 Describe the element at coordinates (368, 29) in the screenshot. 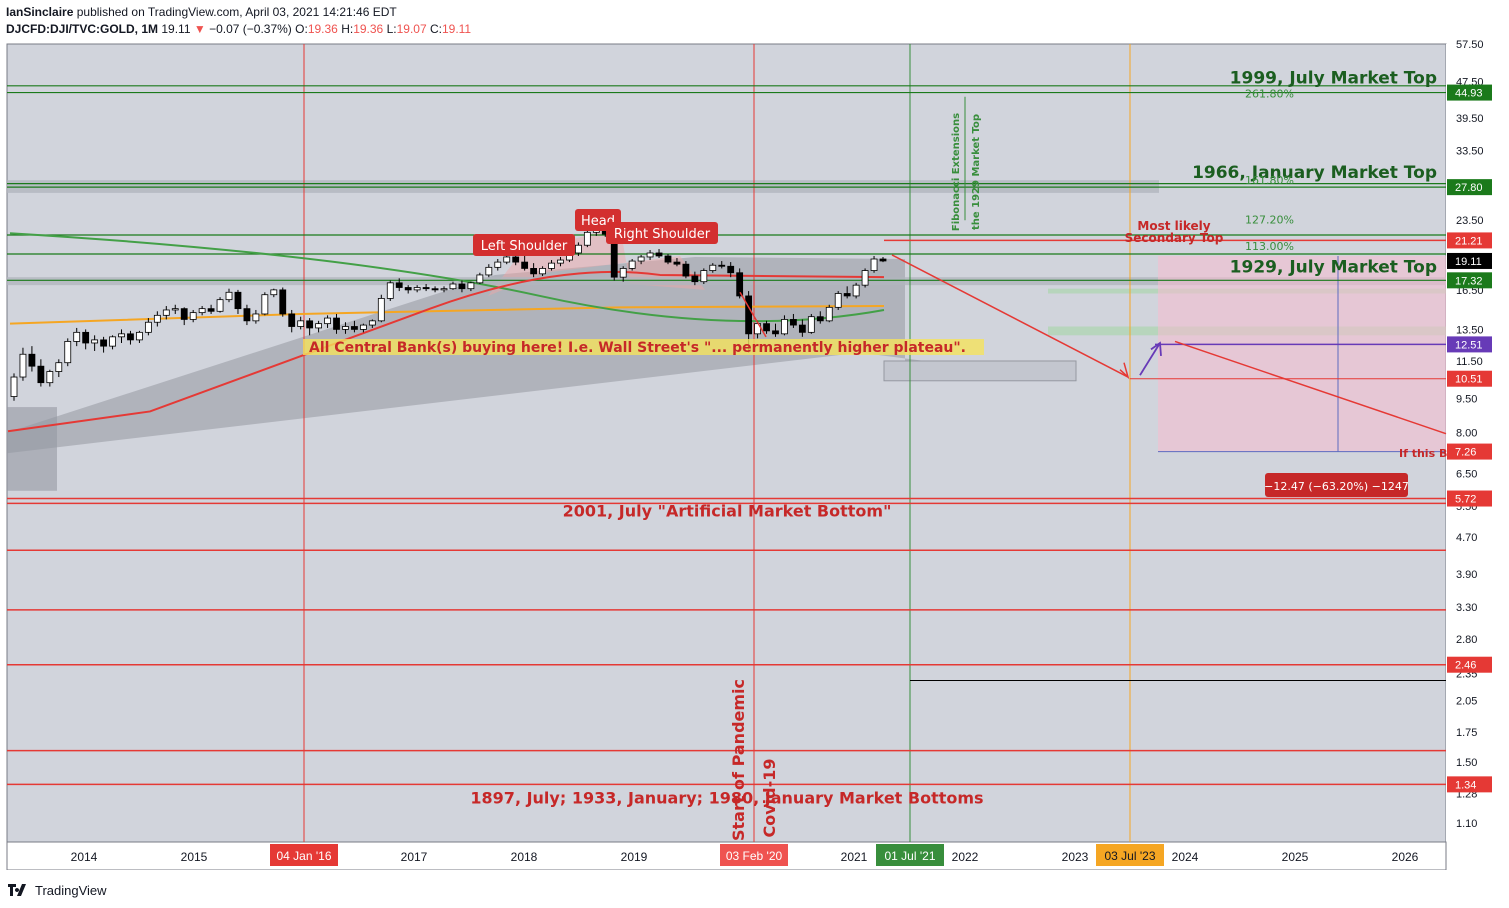

I see `high-value: 19.36` at that location.